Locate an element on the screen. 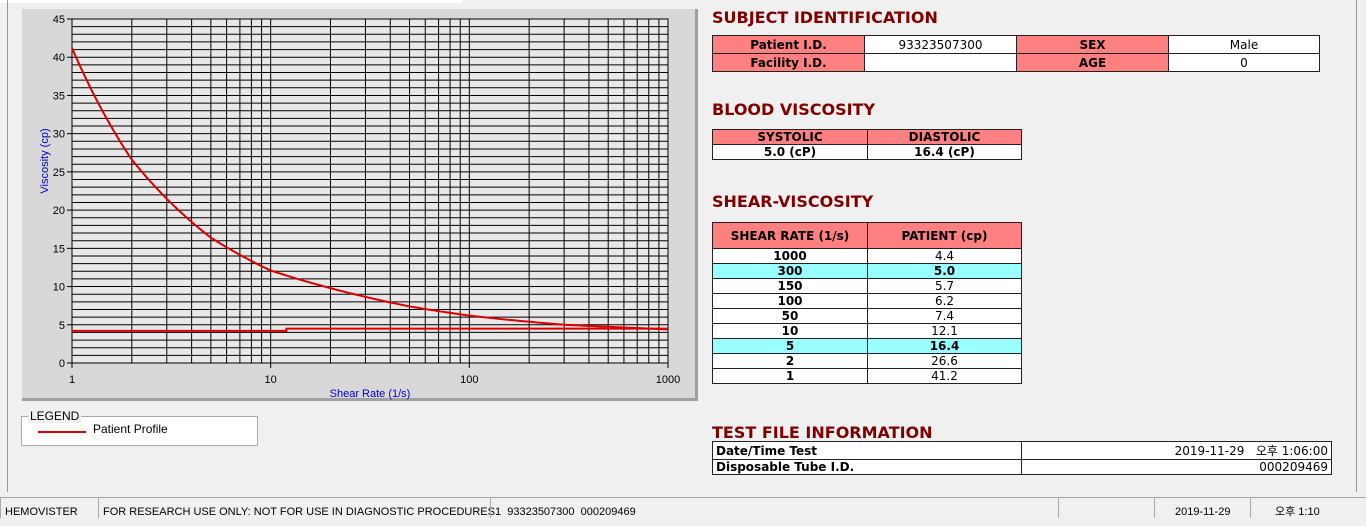  subject-title: SUBJECT IDENTIFICATION is located at coordinates (825, 17).